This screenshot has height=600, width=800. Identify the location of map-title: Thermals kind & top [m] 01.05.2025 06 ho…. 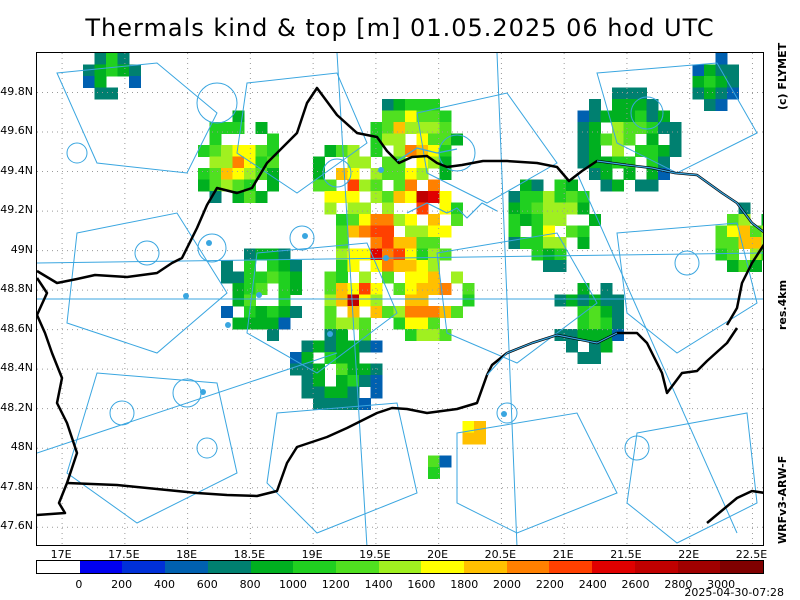
(400, 28).